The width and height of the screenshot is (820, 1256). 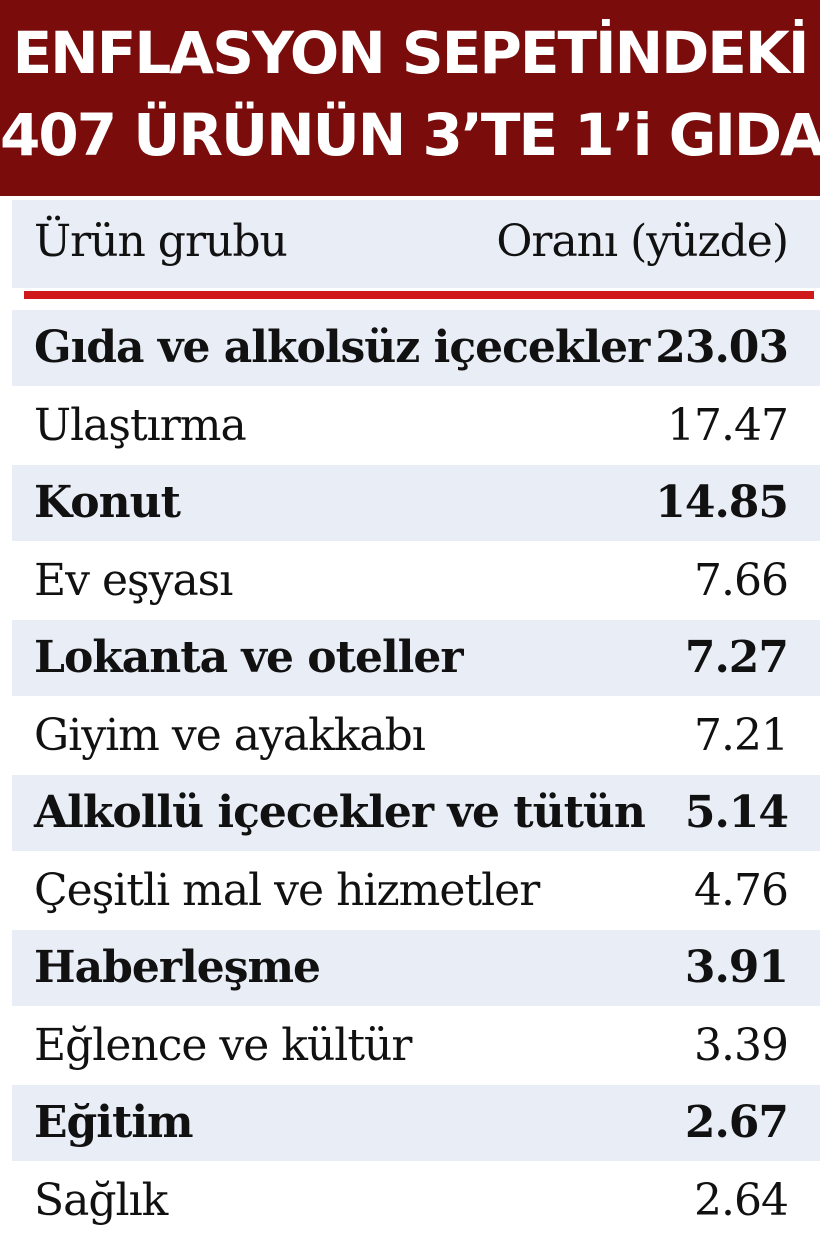 I want to click on title-line-2: 407 ÜRÜNÜN 3’TE 1’i GIDA, so click(x=410, y=135).